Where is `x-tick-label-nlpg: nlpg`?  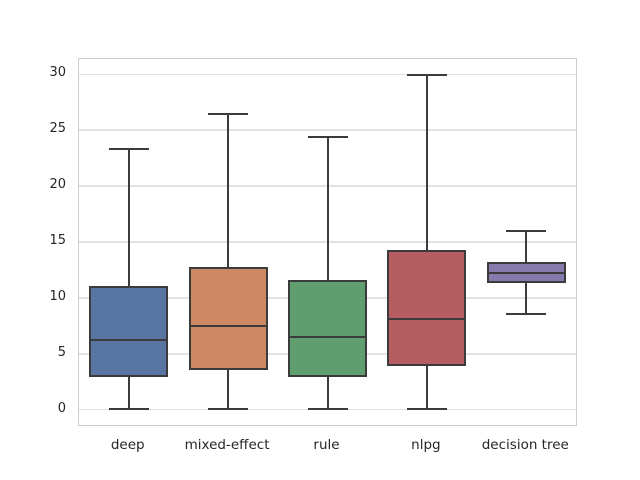 x-tick-label-nlpg: nlpg is located at coordinates (426, 445).